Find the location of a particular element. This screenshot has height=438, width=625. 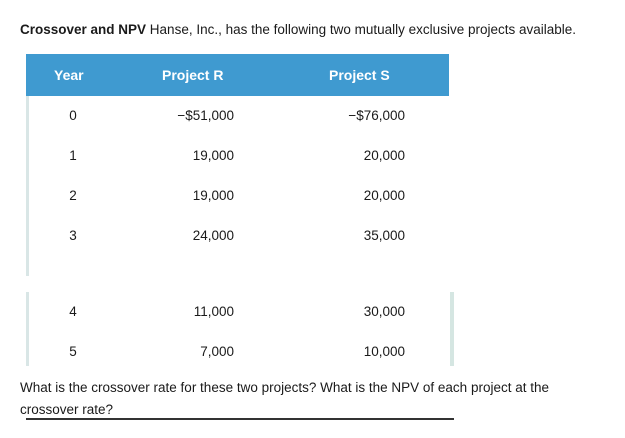

table-row: 2 19,000 20,000 is located at coordinates (237, 196).